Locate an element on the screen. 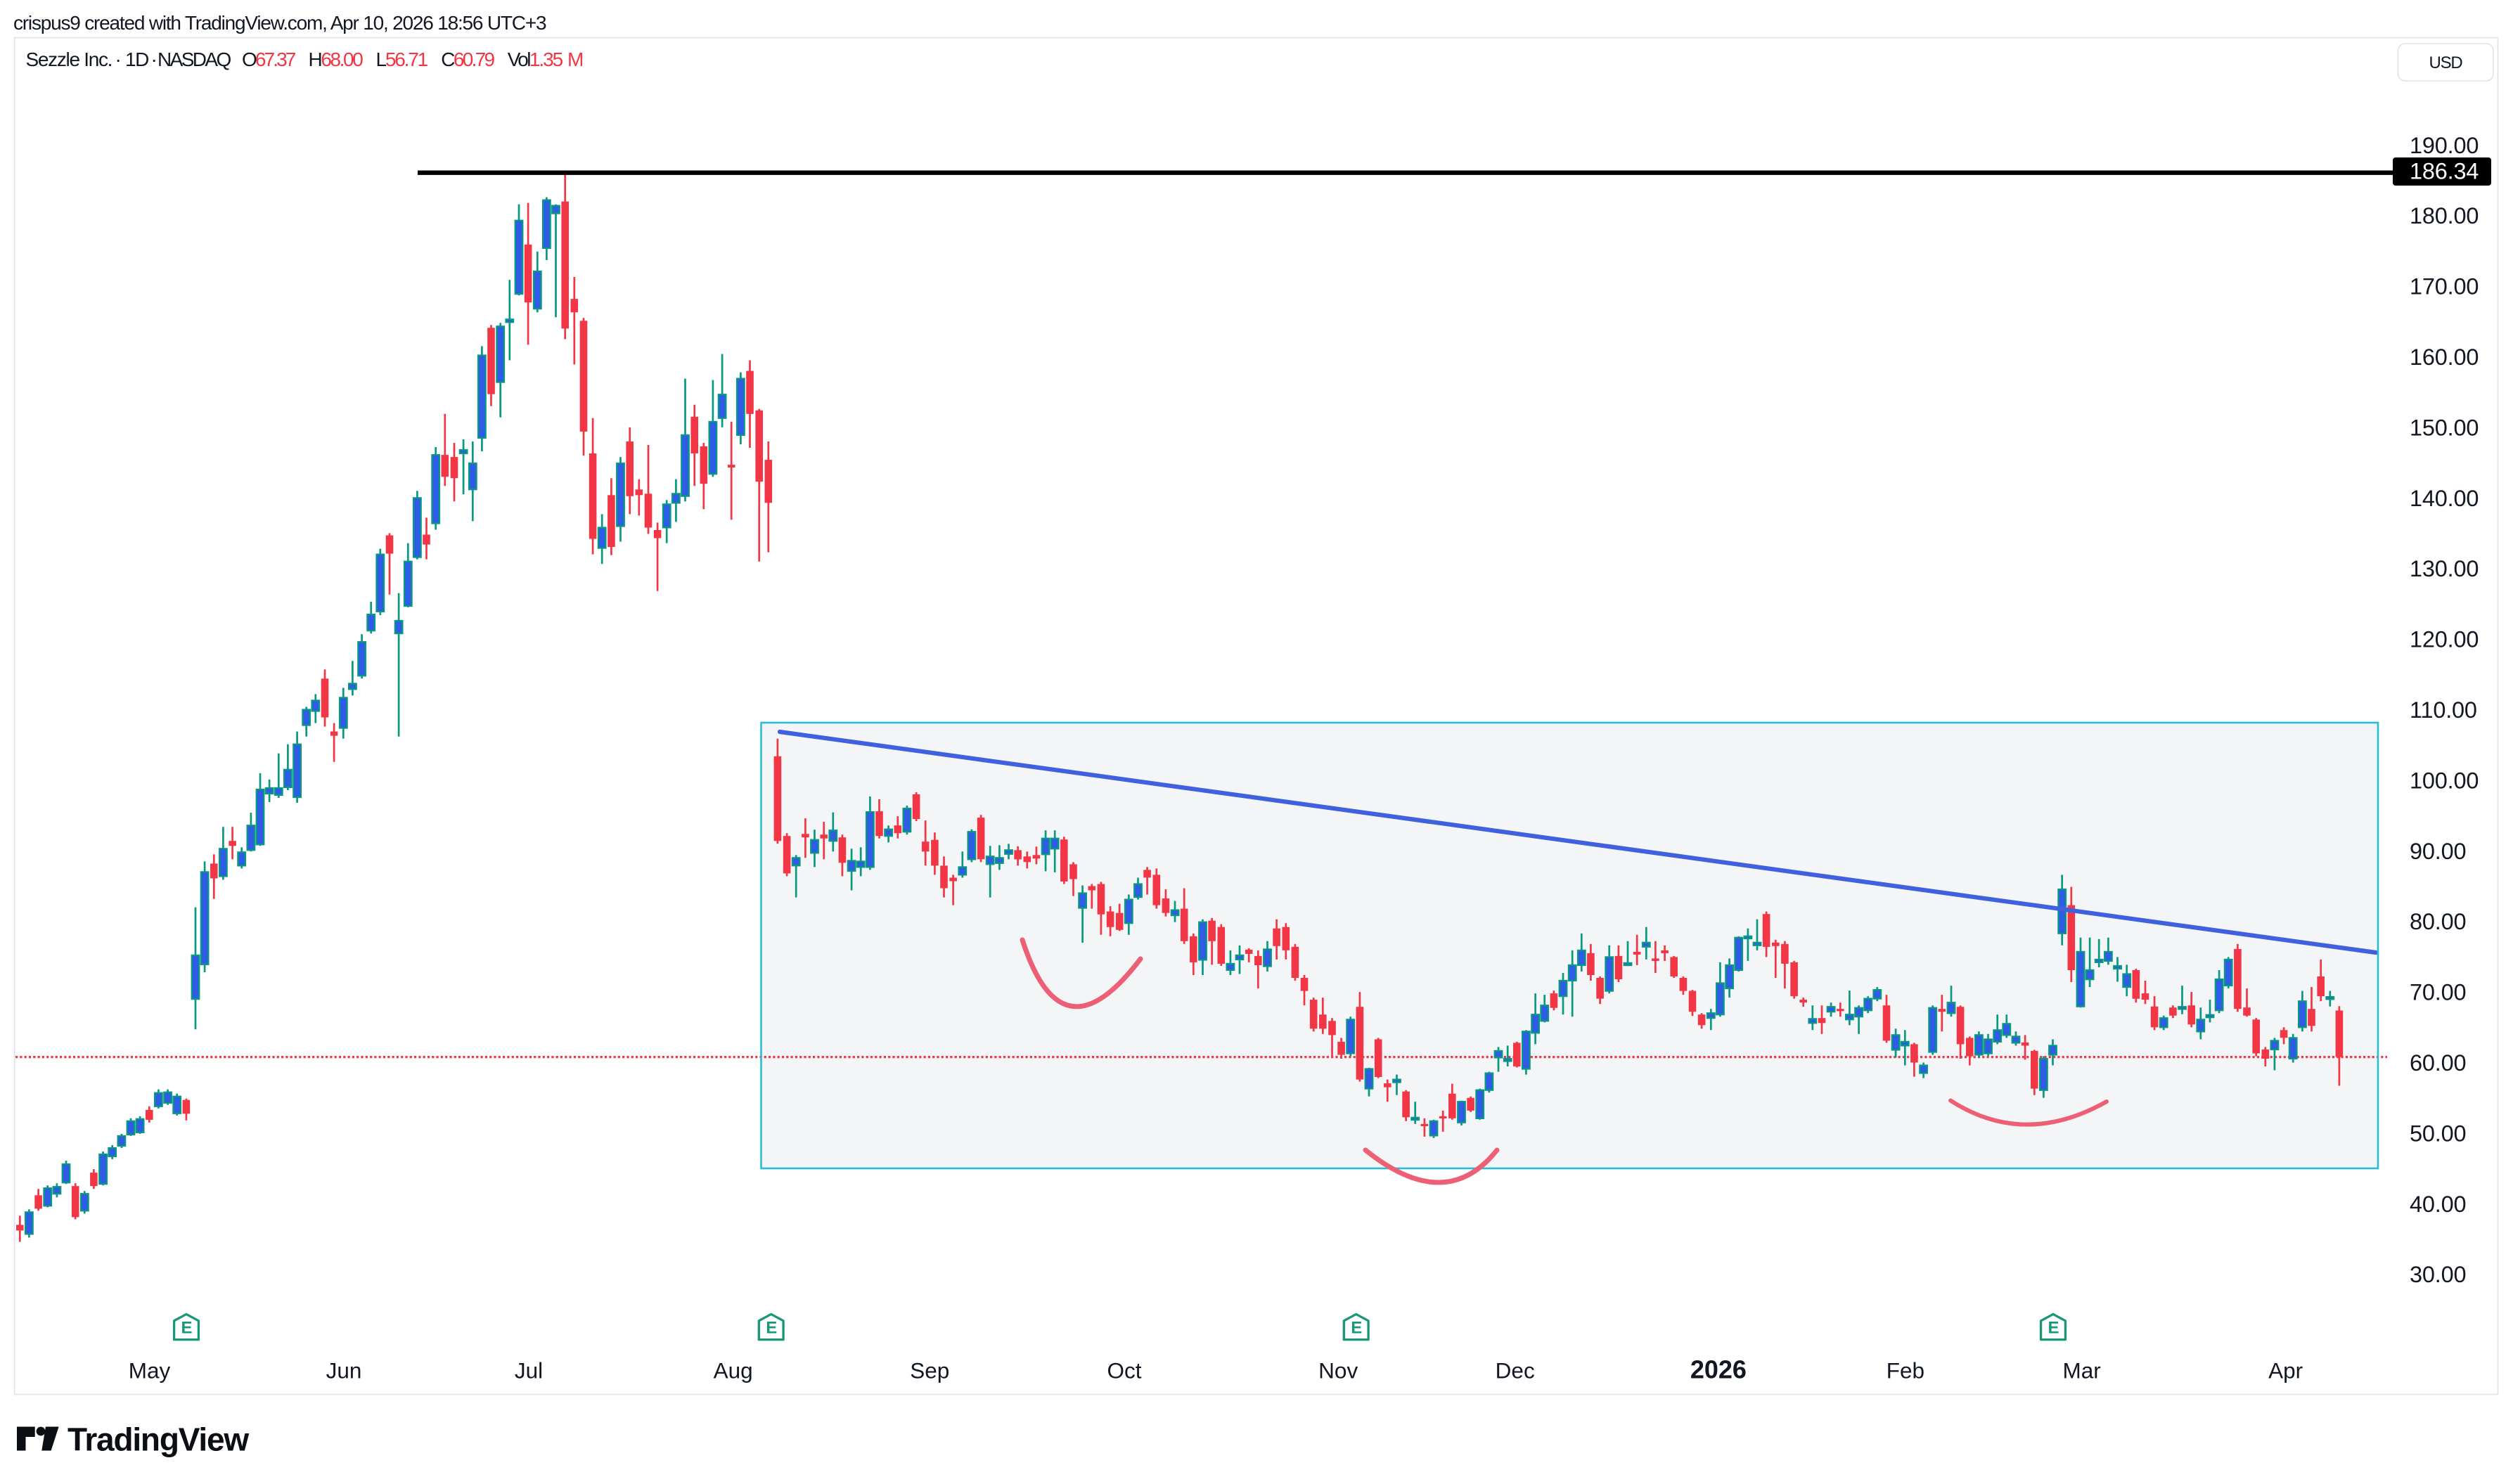 The image size is (2513, 1484). svg-text: 60.00 is located at coordinates (2438, 1063).